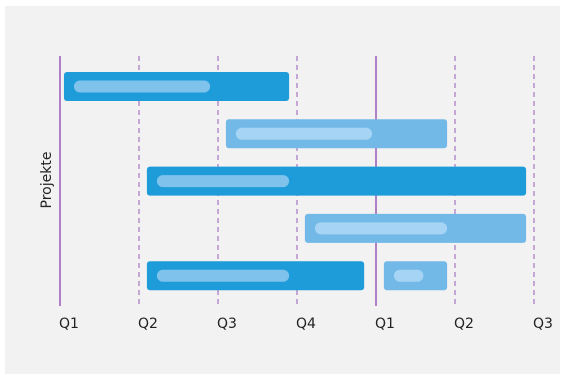  I want to click on x-tick-label: Q4, so click(306, 324).